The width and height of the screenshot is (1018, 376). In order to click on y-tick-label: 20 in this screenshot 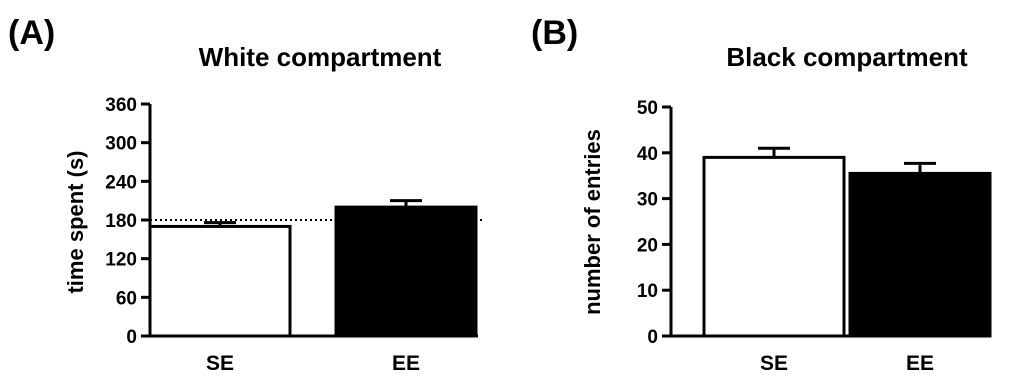, I will do `click(647, 245)`.